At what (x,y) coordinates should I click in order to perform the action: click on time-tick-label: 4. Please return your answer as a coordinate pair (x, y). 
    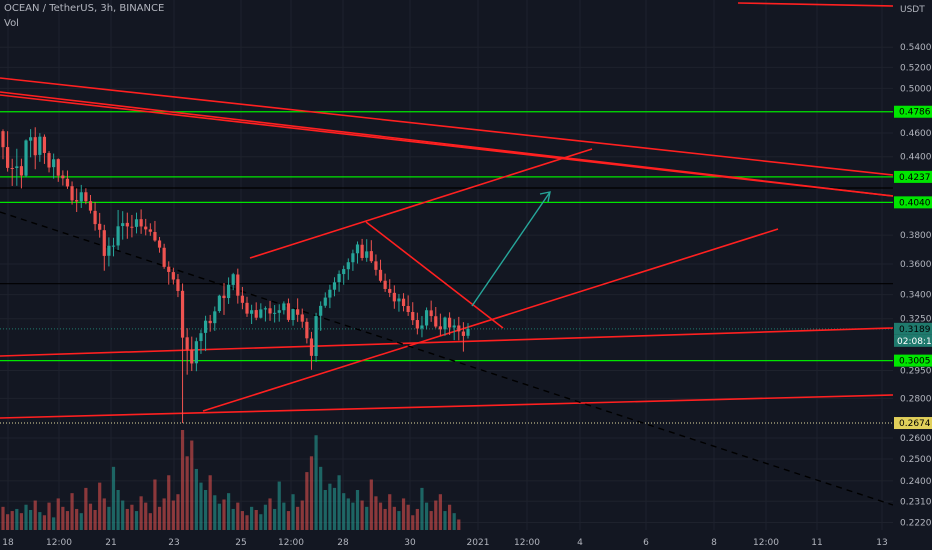
    Looking at the image, I should click on (580, 543).